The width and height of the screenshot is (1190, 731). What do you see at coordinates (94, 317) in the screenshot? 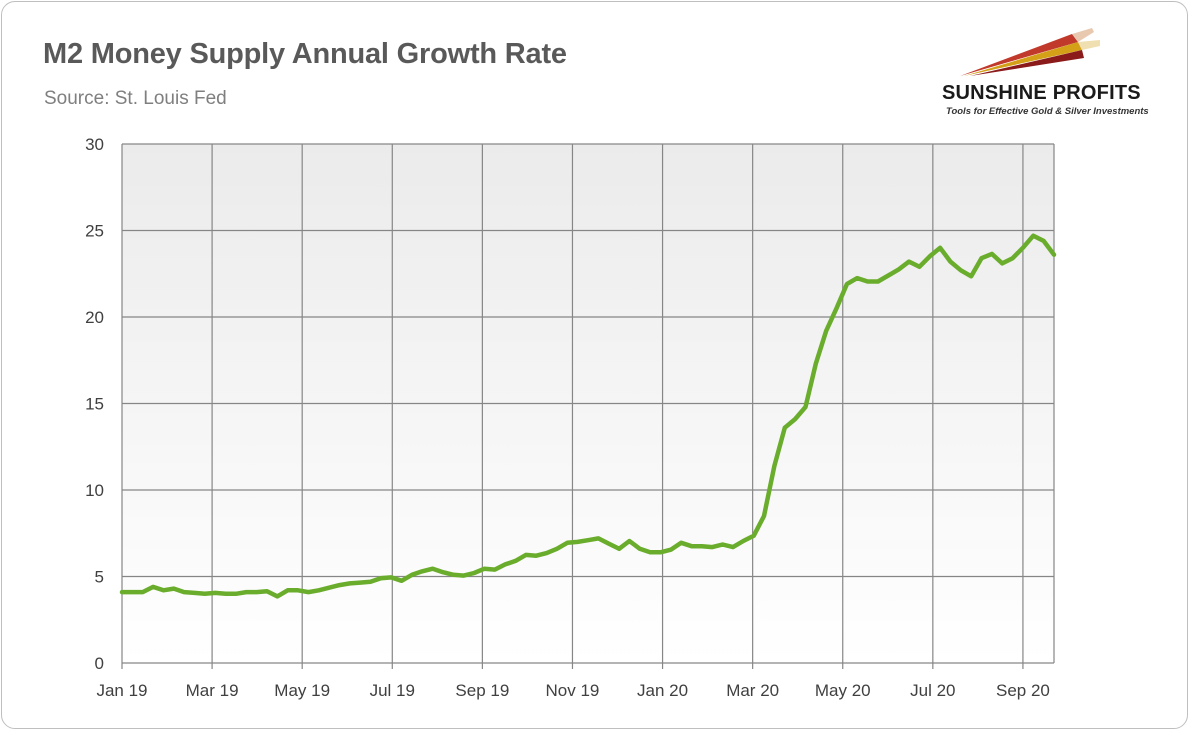
I see `y-tick-label: 20` at bounding box center [94, 317].